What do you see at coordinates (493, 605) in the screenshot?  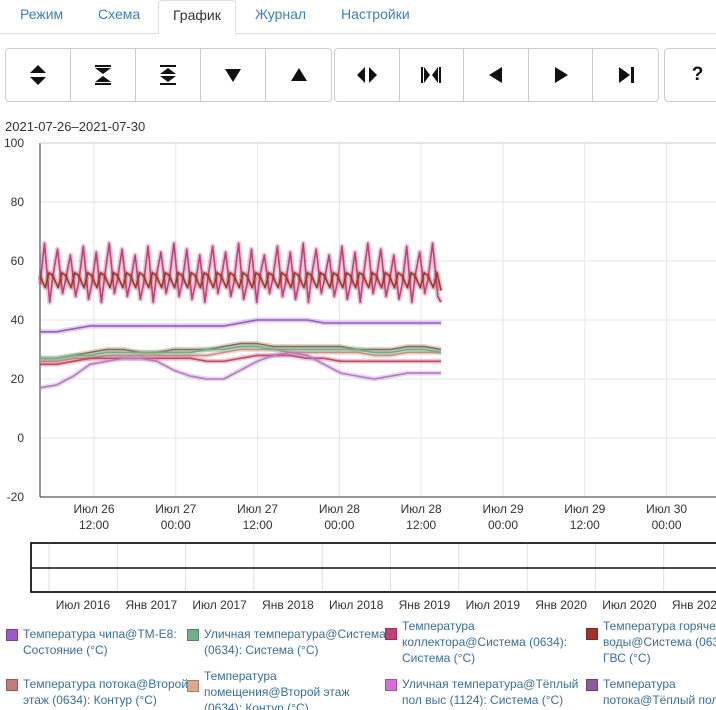 I see `navigator-tick-label: Июл 2019` at bounding box center [493, 605].